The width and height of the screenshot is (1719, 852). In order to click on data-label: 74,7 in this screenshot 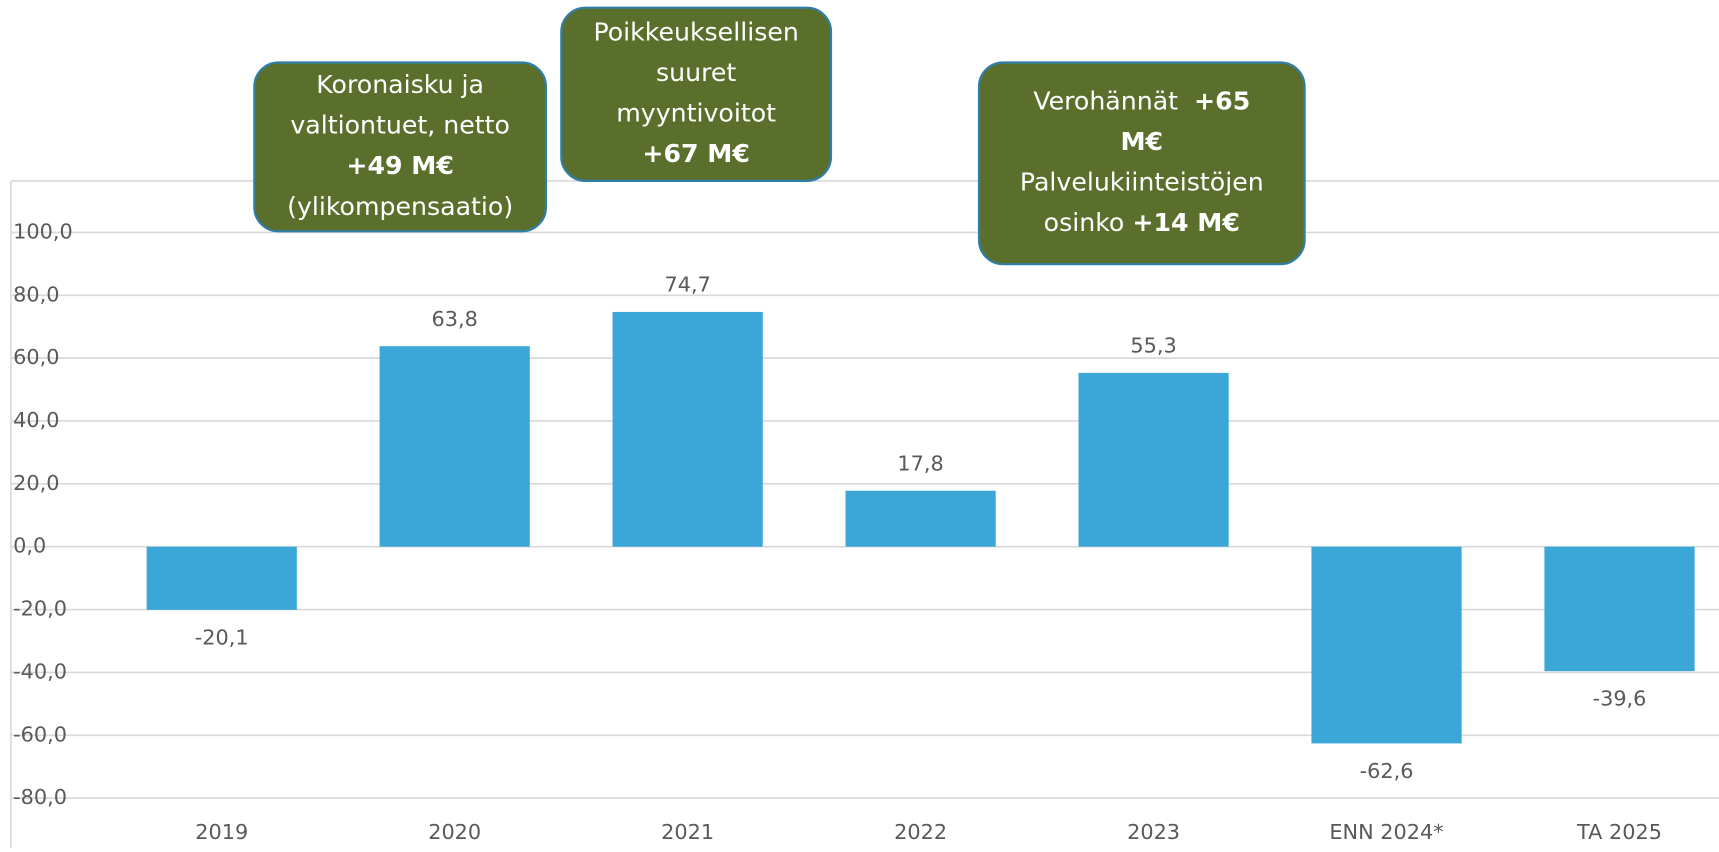, I will do `click(687, 285)`.